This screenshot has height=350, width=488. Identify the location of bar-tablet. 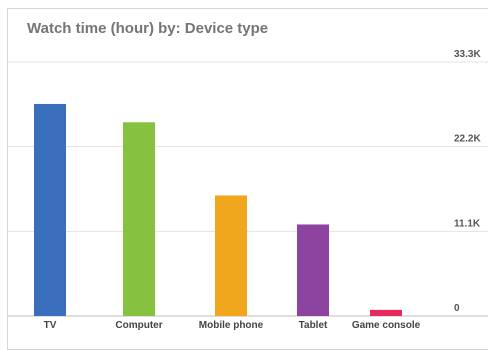
(313, 270).